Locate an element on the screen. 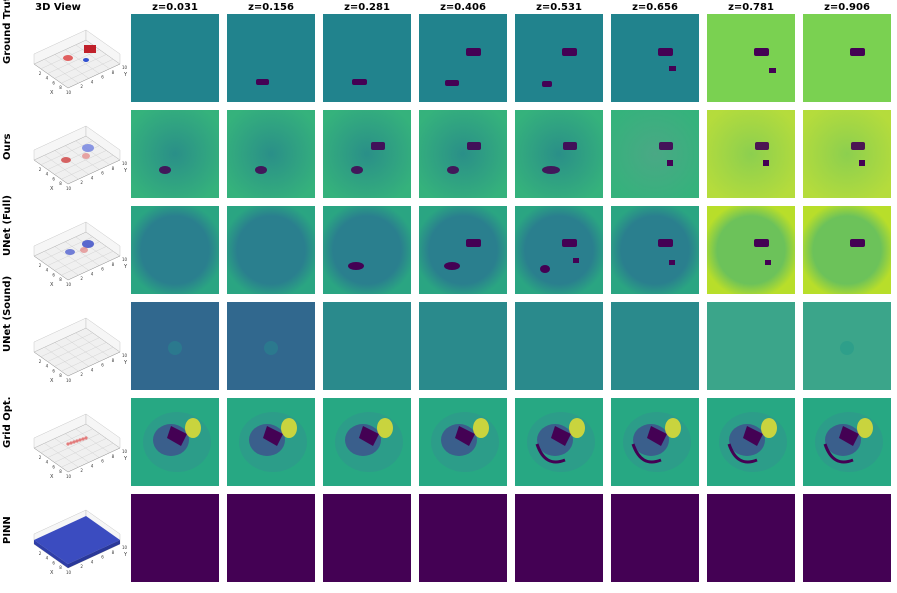 This screenshot has height=593, width=897. slice-tile-r2-c2 is located at coordinates (367, 250).